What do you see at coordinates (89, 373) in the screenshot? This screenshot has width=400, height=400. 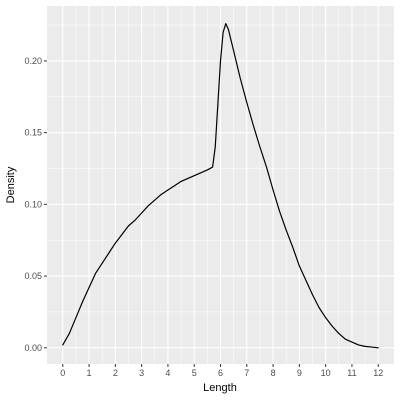 I see `x-tick-label: 1` at bounding box center [89, 373].